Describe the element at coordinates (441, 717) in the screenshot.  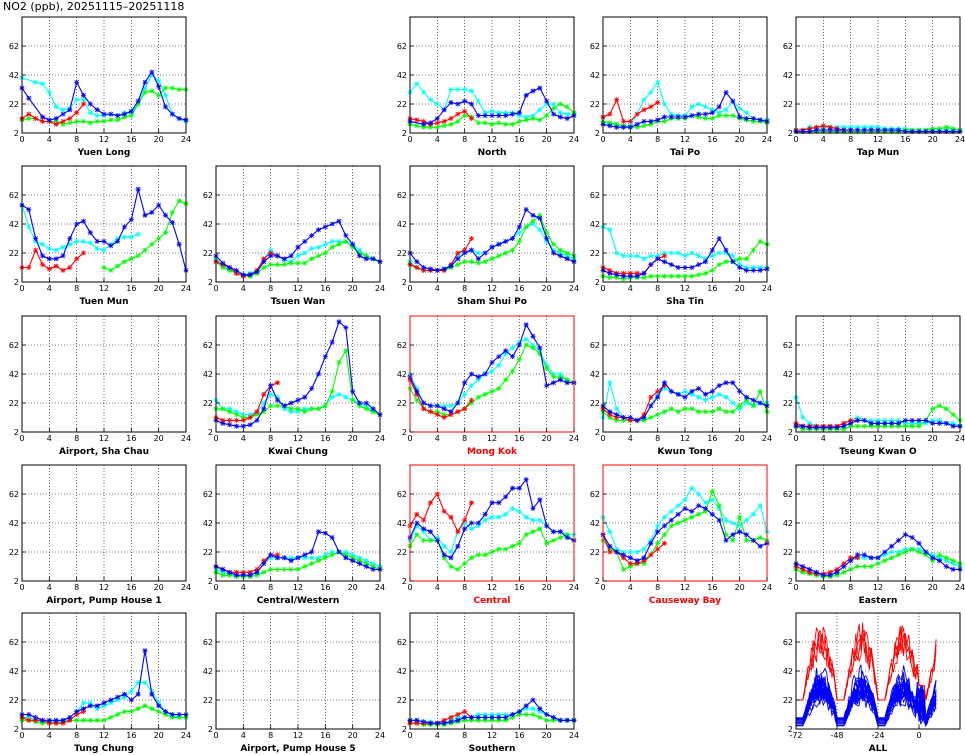
I see `series-line-red` at that location.